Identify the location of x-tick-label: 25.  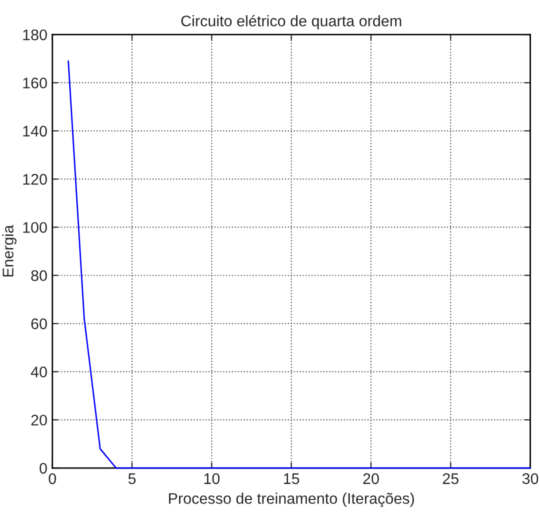
(450, 478).